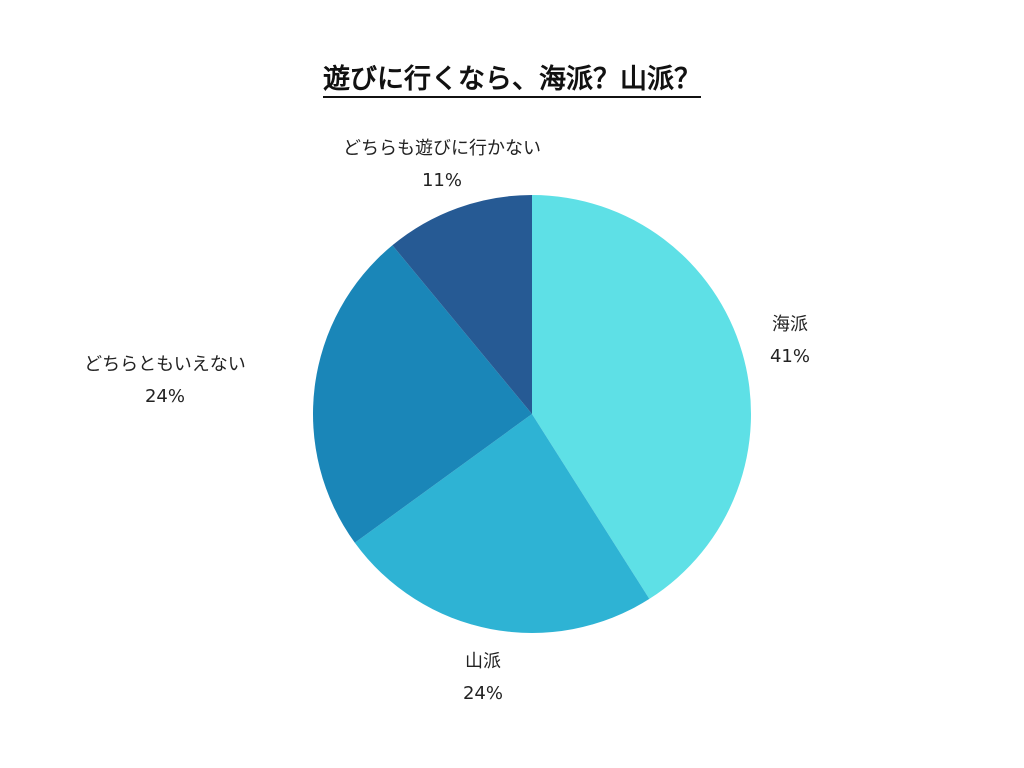 The image size is (1024, 768). Describe the element at coordinates (442, 180) in the screenshot. I see `slice-value-none: 11%` at that location.